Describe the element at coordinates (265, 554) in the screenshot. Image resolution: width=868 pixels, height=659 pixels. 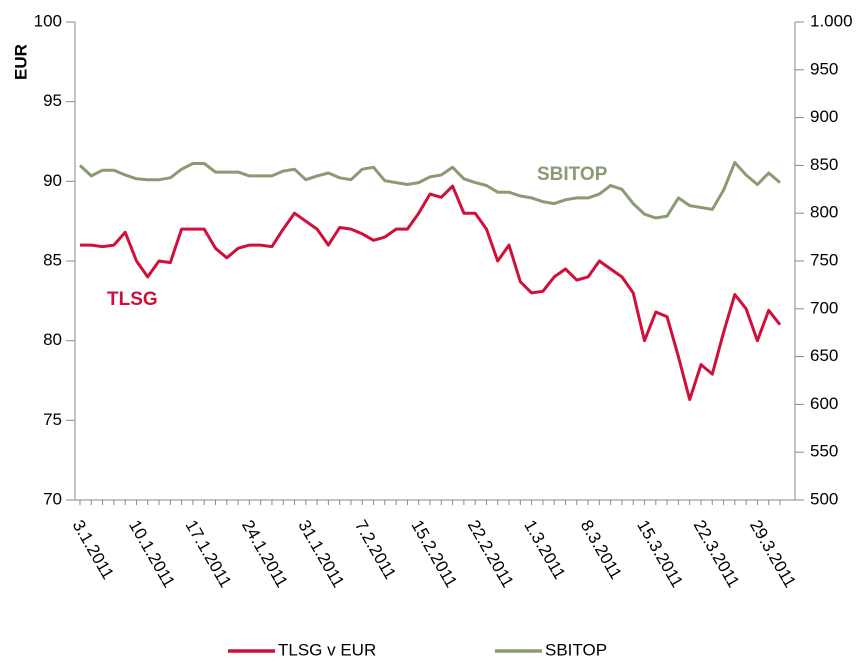
I see `x-tick-label: 24.1.2011` at that location.